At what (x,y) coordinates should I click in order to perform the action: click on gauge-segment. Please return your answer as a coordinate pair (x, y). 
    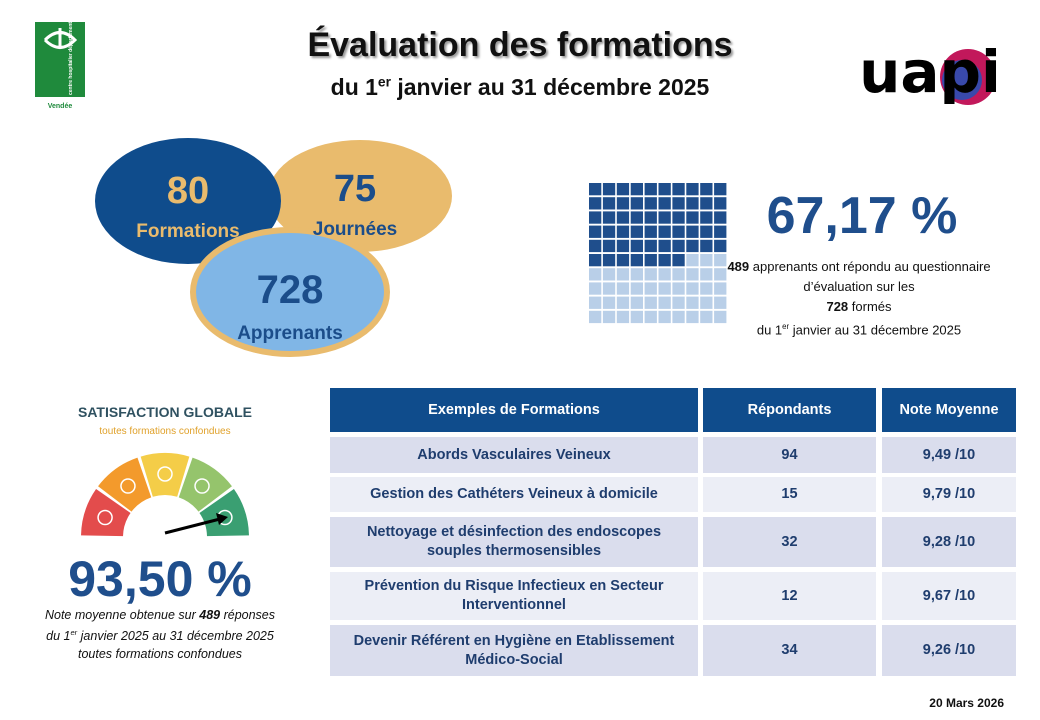
    Looking at the image, I should click on (106, 512).